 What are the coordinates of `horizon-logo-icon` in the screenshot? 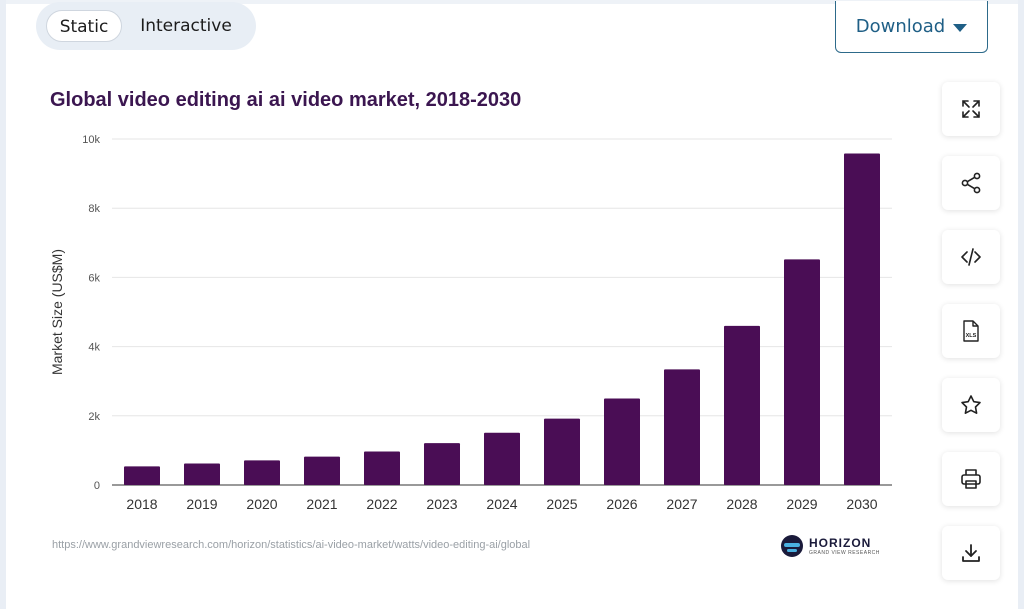 It's located at (792, 546).